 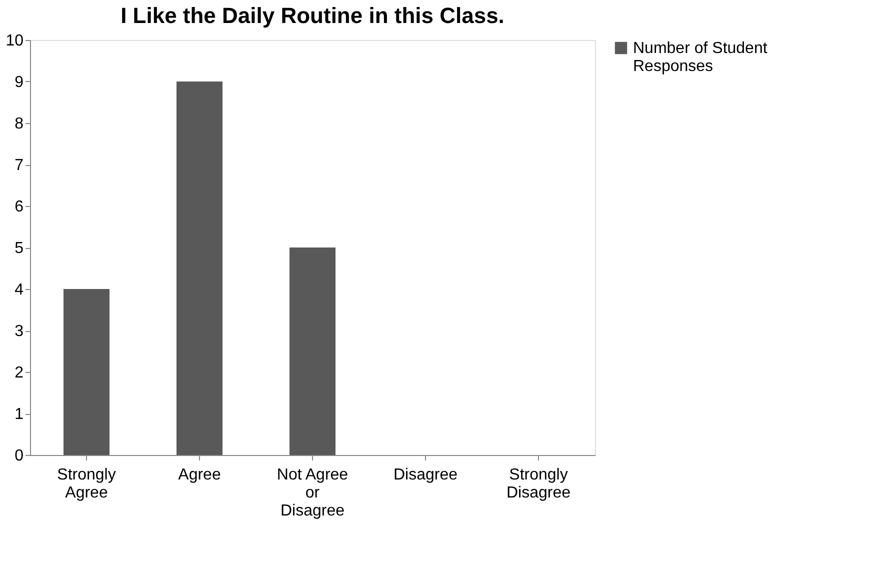 What do you see at coordinates (199, 475) in the screenshot?
I see `x-tick-label: Agree` at bounding box center [199, 475].